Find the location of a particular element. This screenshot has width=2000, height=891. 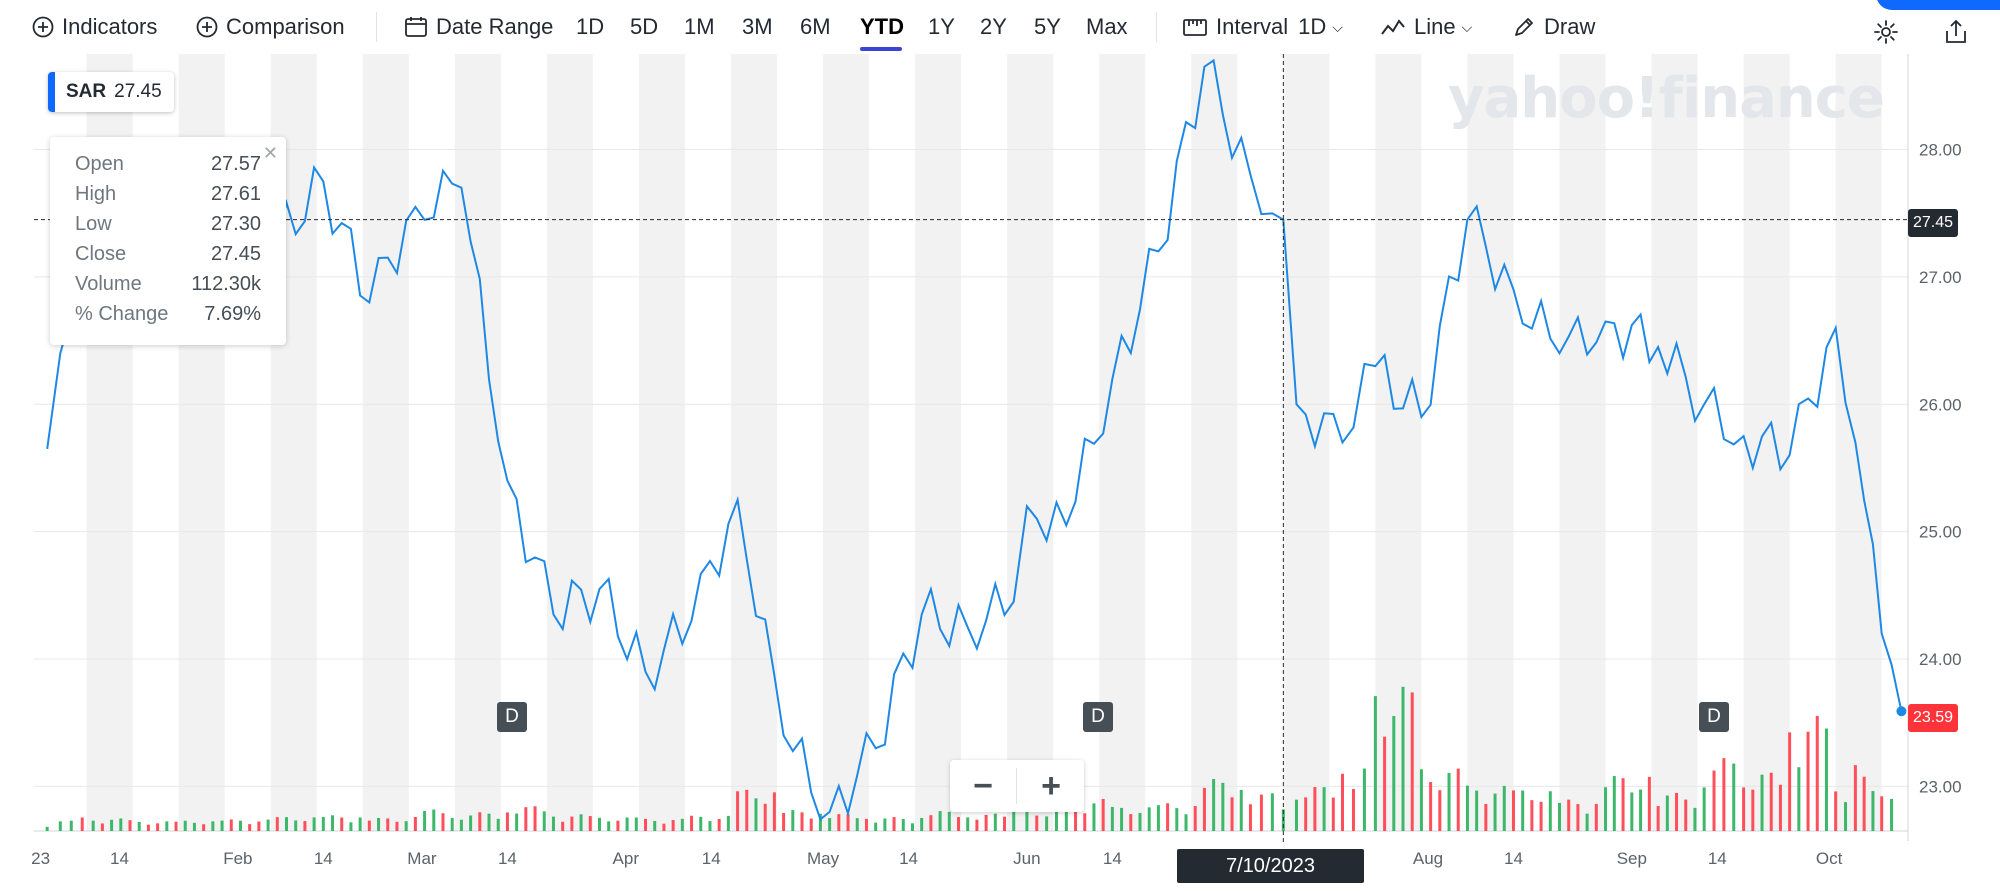

chart-type-button: Line ⌵ is located at coordinates (1426, 27).